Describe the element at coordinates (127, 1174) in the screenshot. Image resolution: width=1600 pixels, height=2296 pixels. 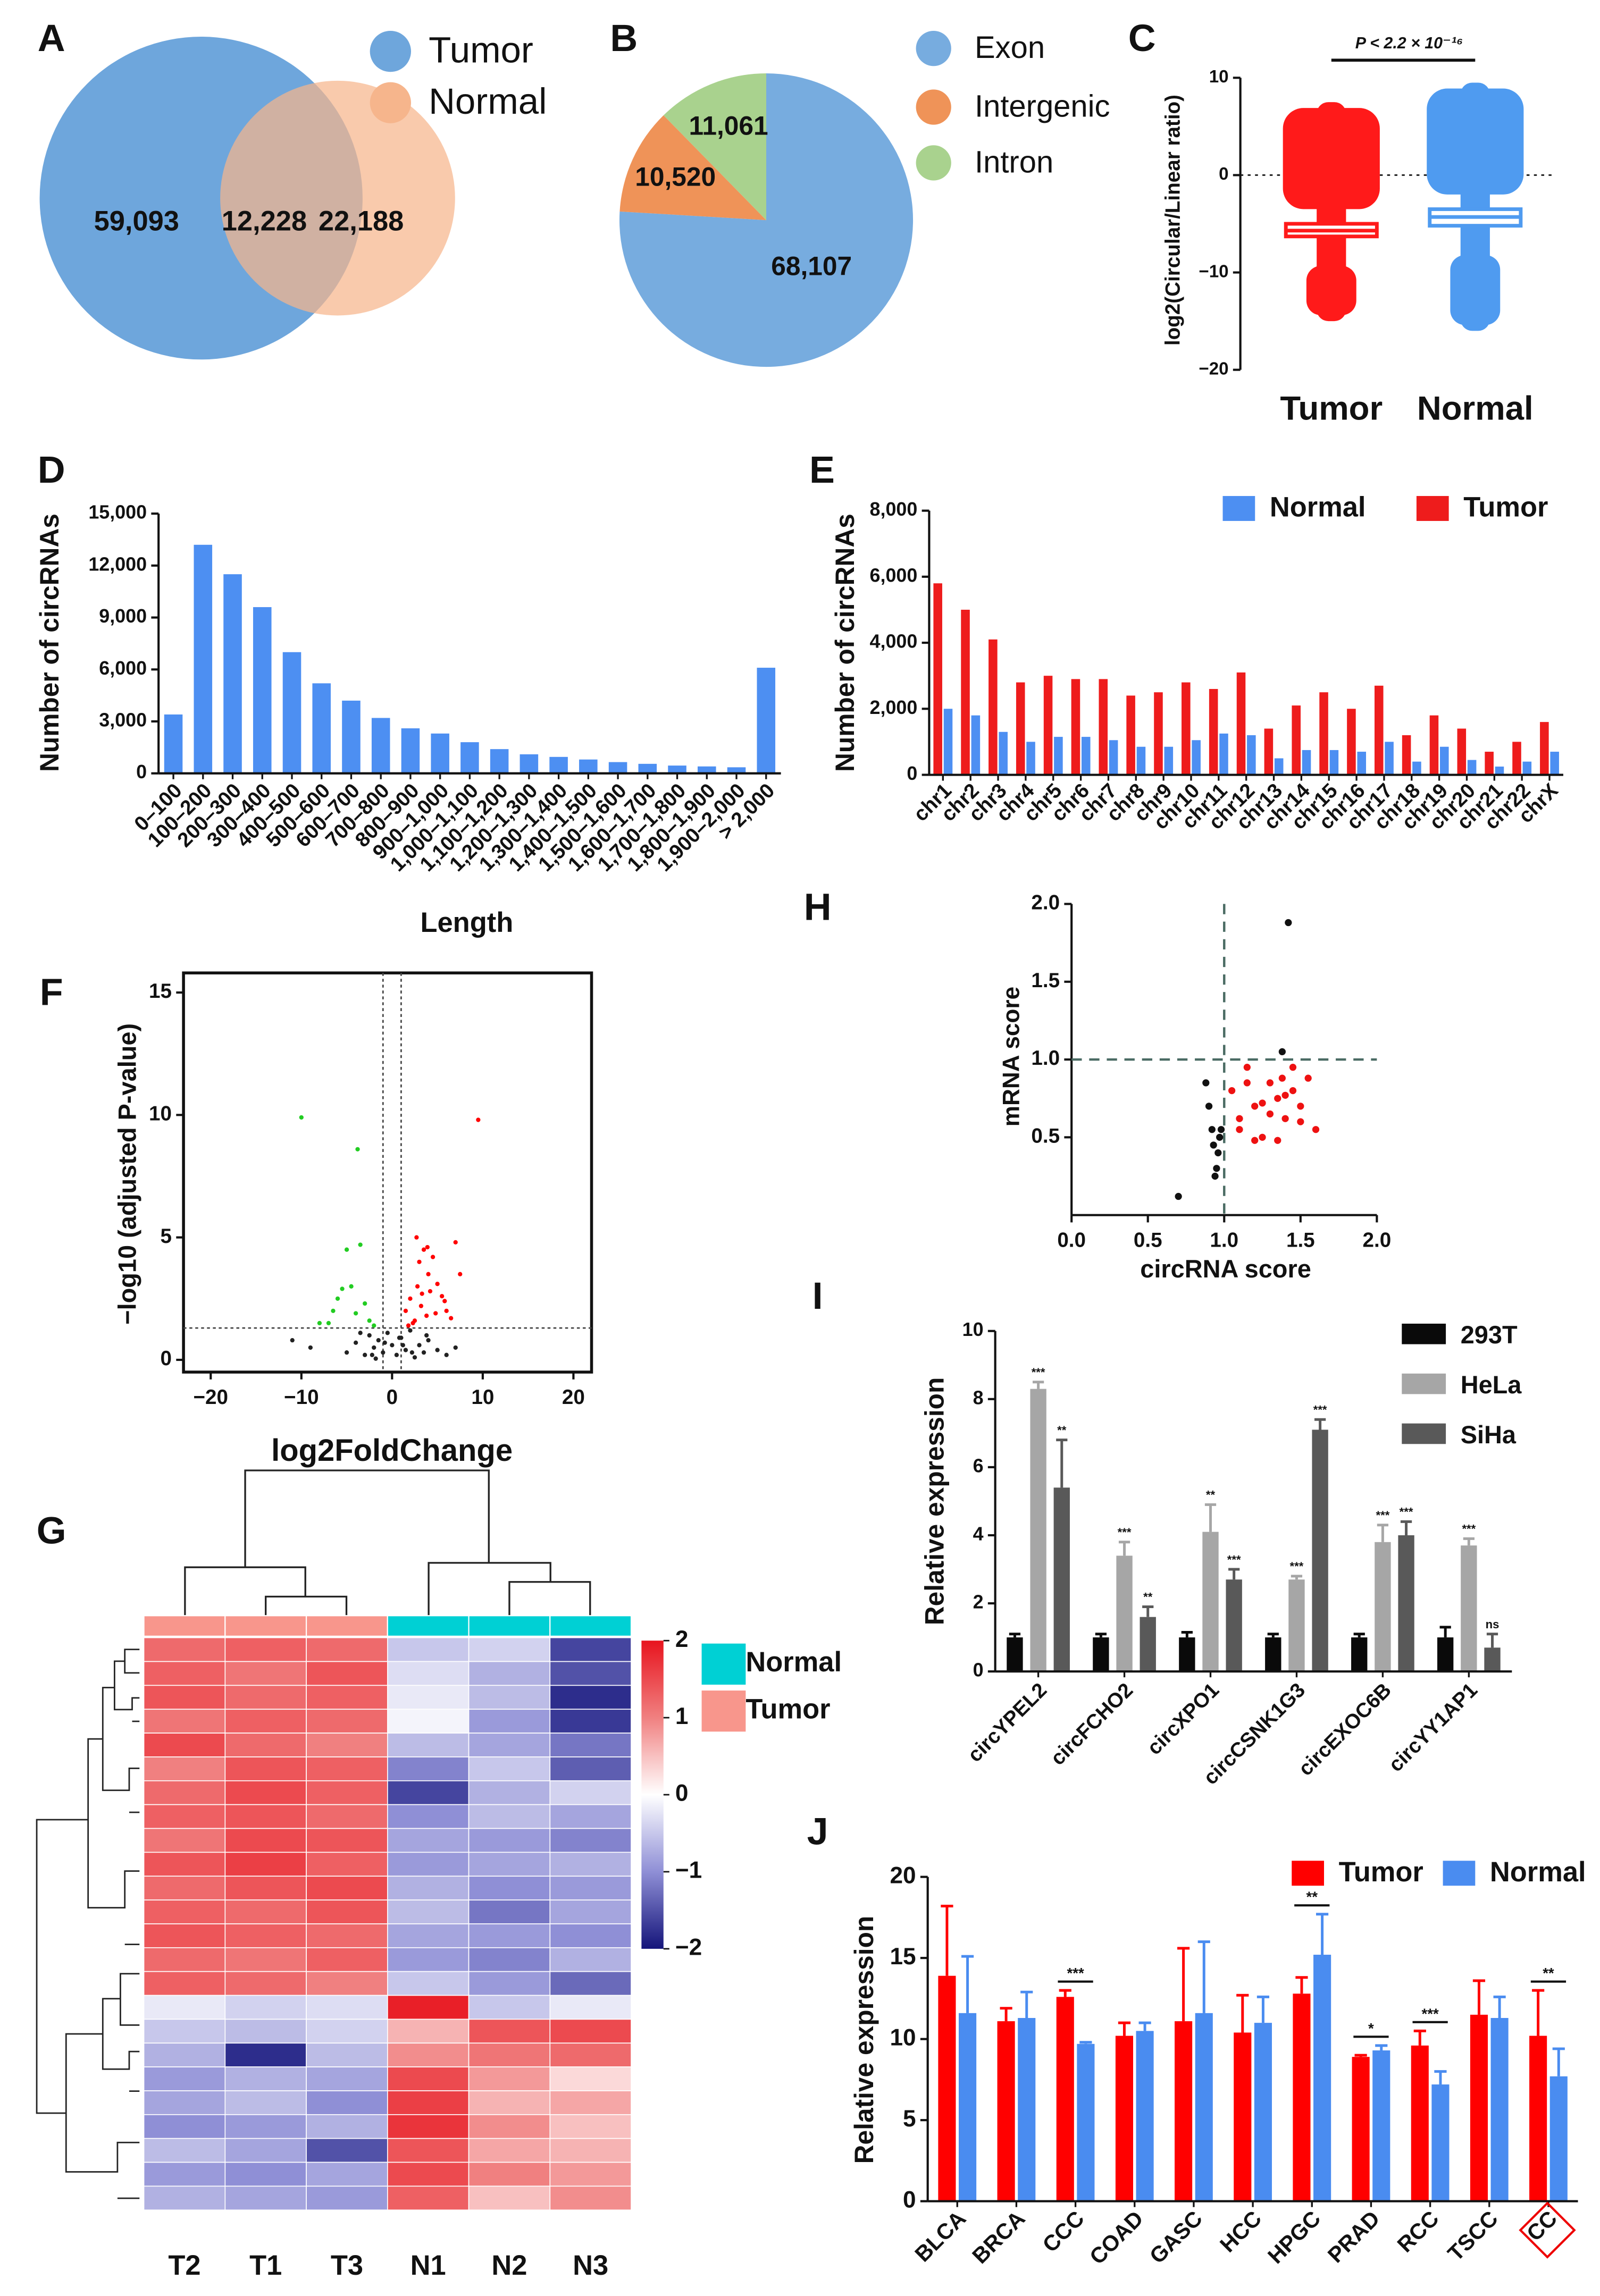
I see `y-axis-label: −log10 (adjusted P-value)` at that location.